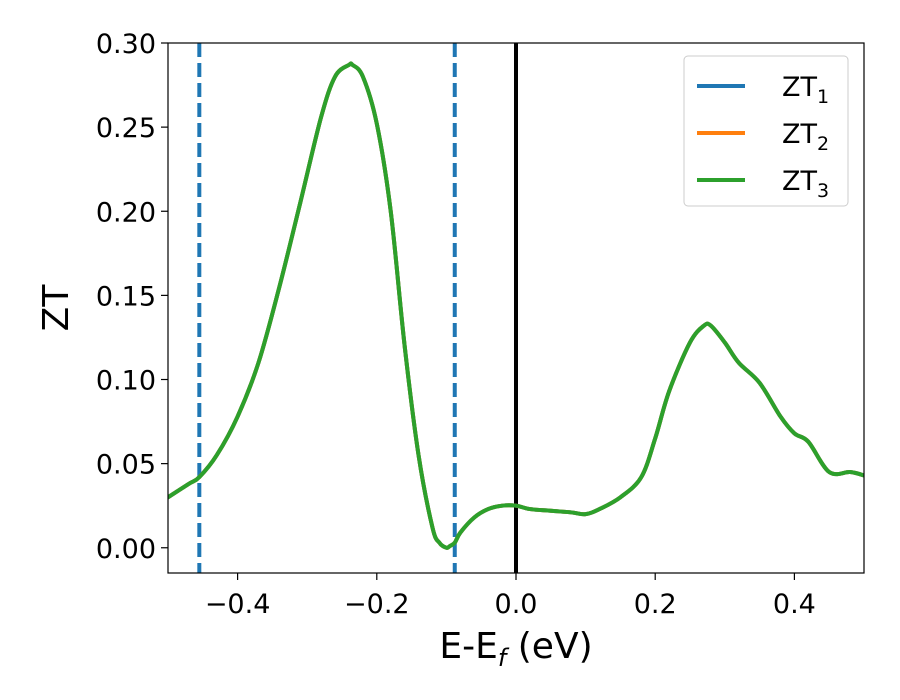 Image resolution: width=900 pixels, height=700 pixels. I want to click on y-tick-label: 0.30, so click(126, 44).